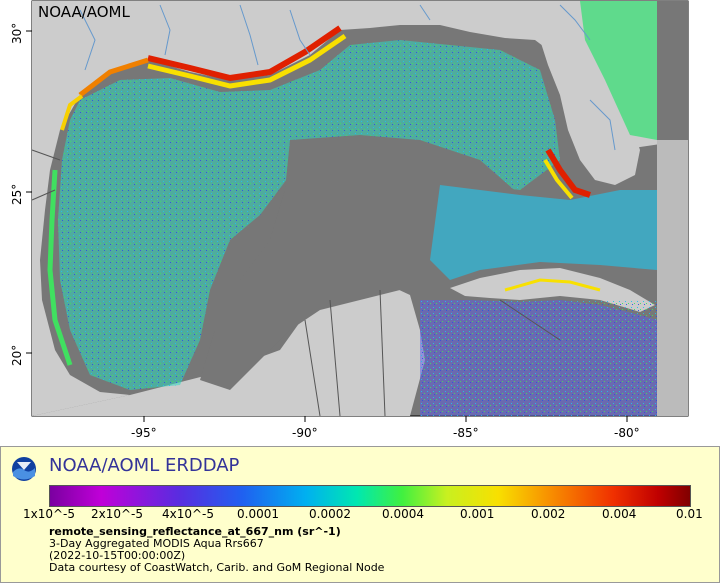 The width and height of the screenshot is (720, 583). What do you see at coordinates (84, 12) in the screenshot?
I see `map-title: NOAA/AOML` at bounding box center [84, 12].